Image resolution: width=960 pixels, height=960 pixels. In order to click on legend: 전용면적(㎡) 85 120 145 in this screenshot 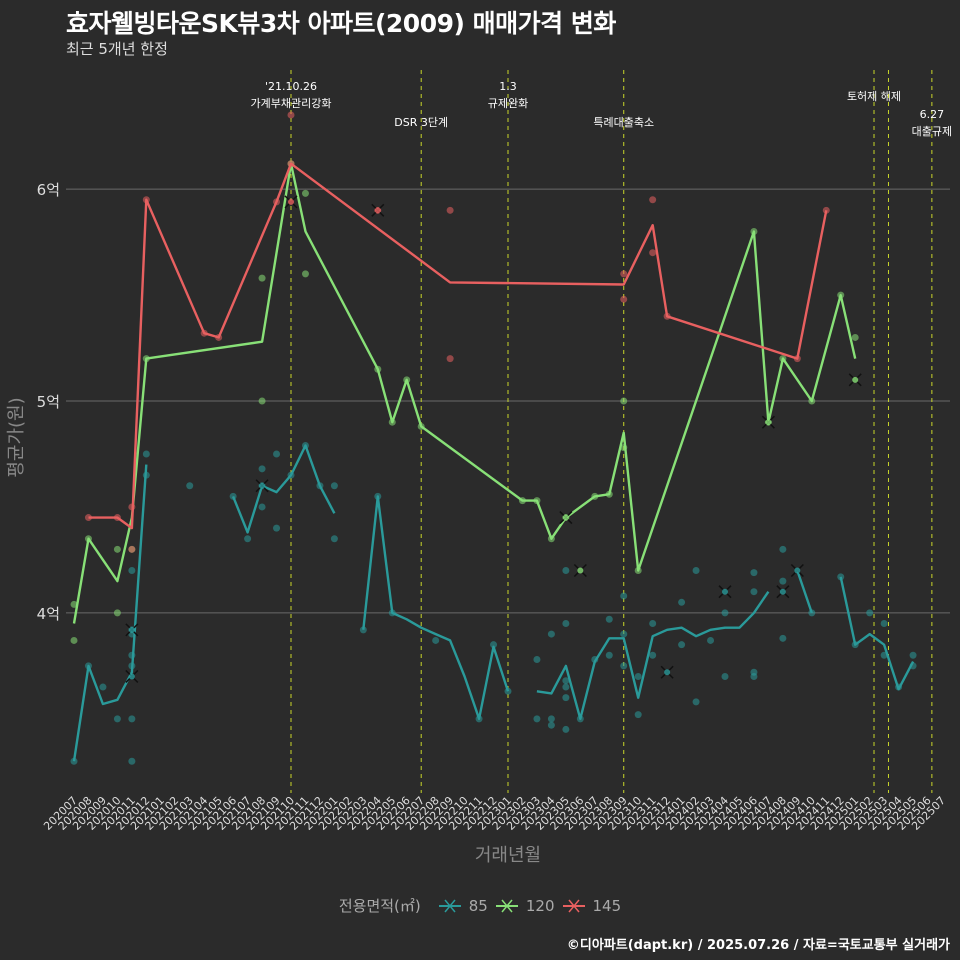, I will do `click(480, 905)`.